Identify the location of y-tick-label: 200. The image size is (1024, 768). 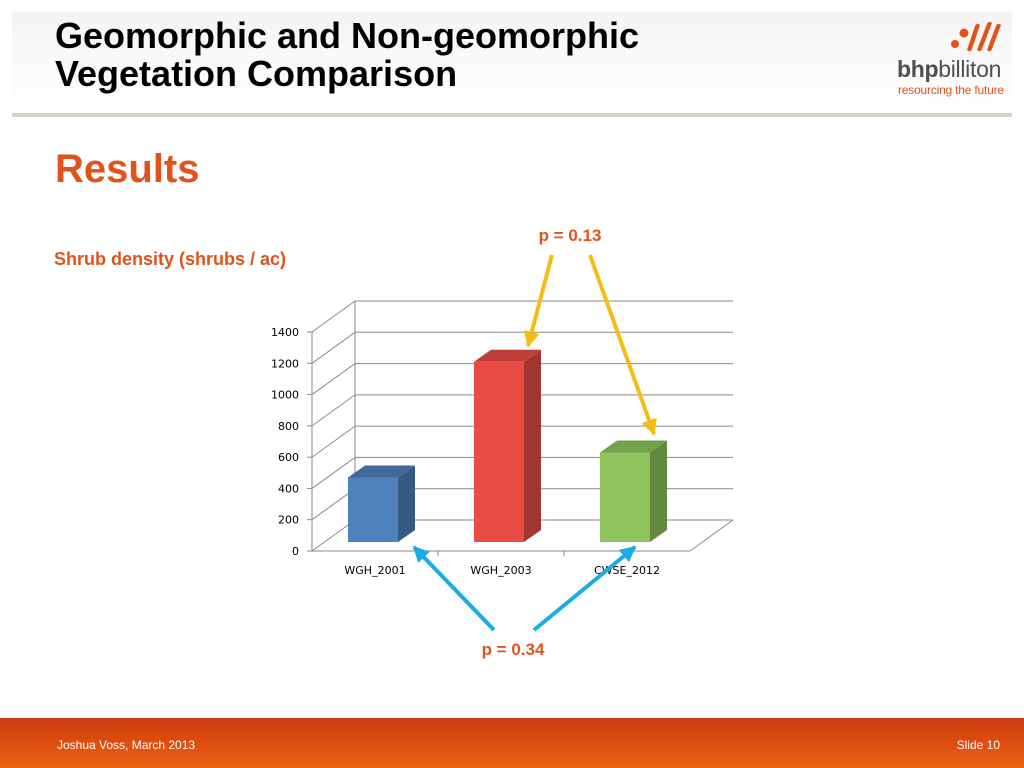
(288, 520).